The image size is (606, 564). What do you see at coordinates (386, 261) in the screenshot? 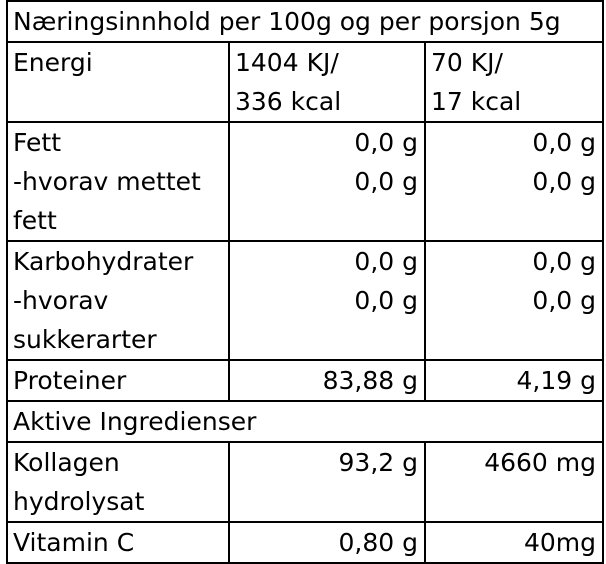
I see `carbs-per100: 0,0 g` at bounding box center [386, 261].